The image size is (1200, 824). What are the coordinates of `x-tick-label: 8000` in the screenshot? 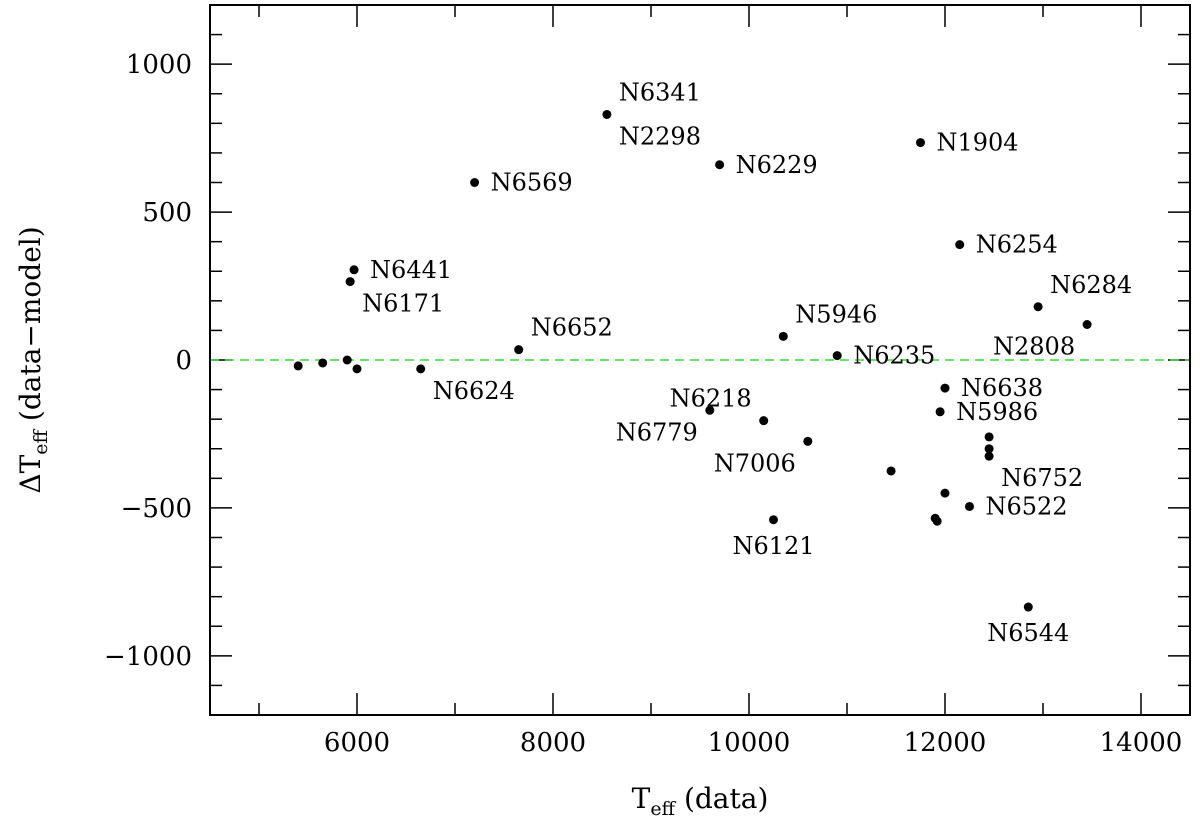 It's located at (553, 743).